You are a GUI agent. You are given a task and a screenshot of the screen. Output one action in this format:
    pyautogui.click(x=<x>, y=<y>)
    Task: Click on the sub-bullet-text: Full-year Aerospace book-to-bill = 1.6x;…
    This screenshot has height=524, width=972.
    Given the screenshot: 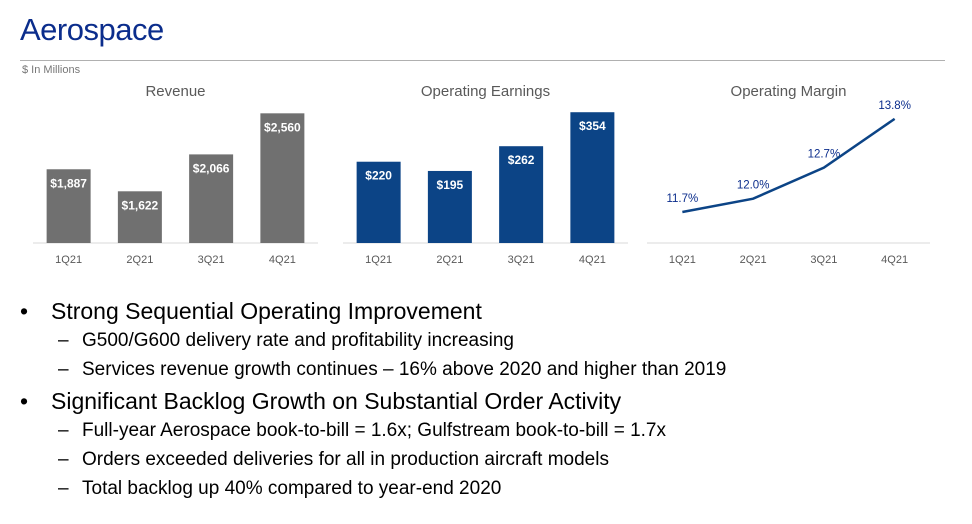 What is the action you would take?
    pyautogui.click(x=374, y=430)
    